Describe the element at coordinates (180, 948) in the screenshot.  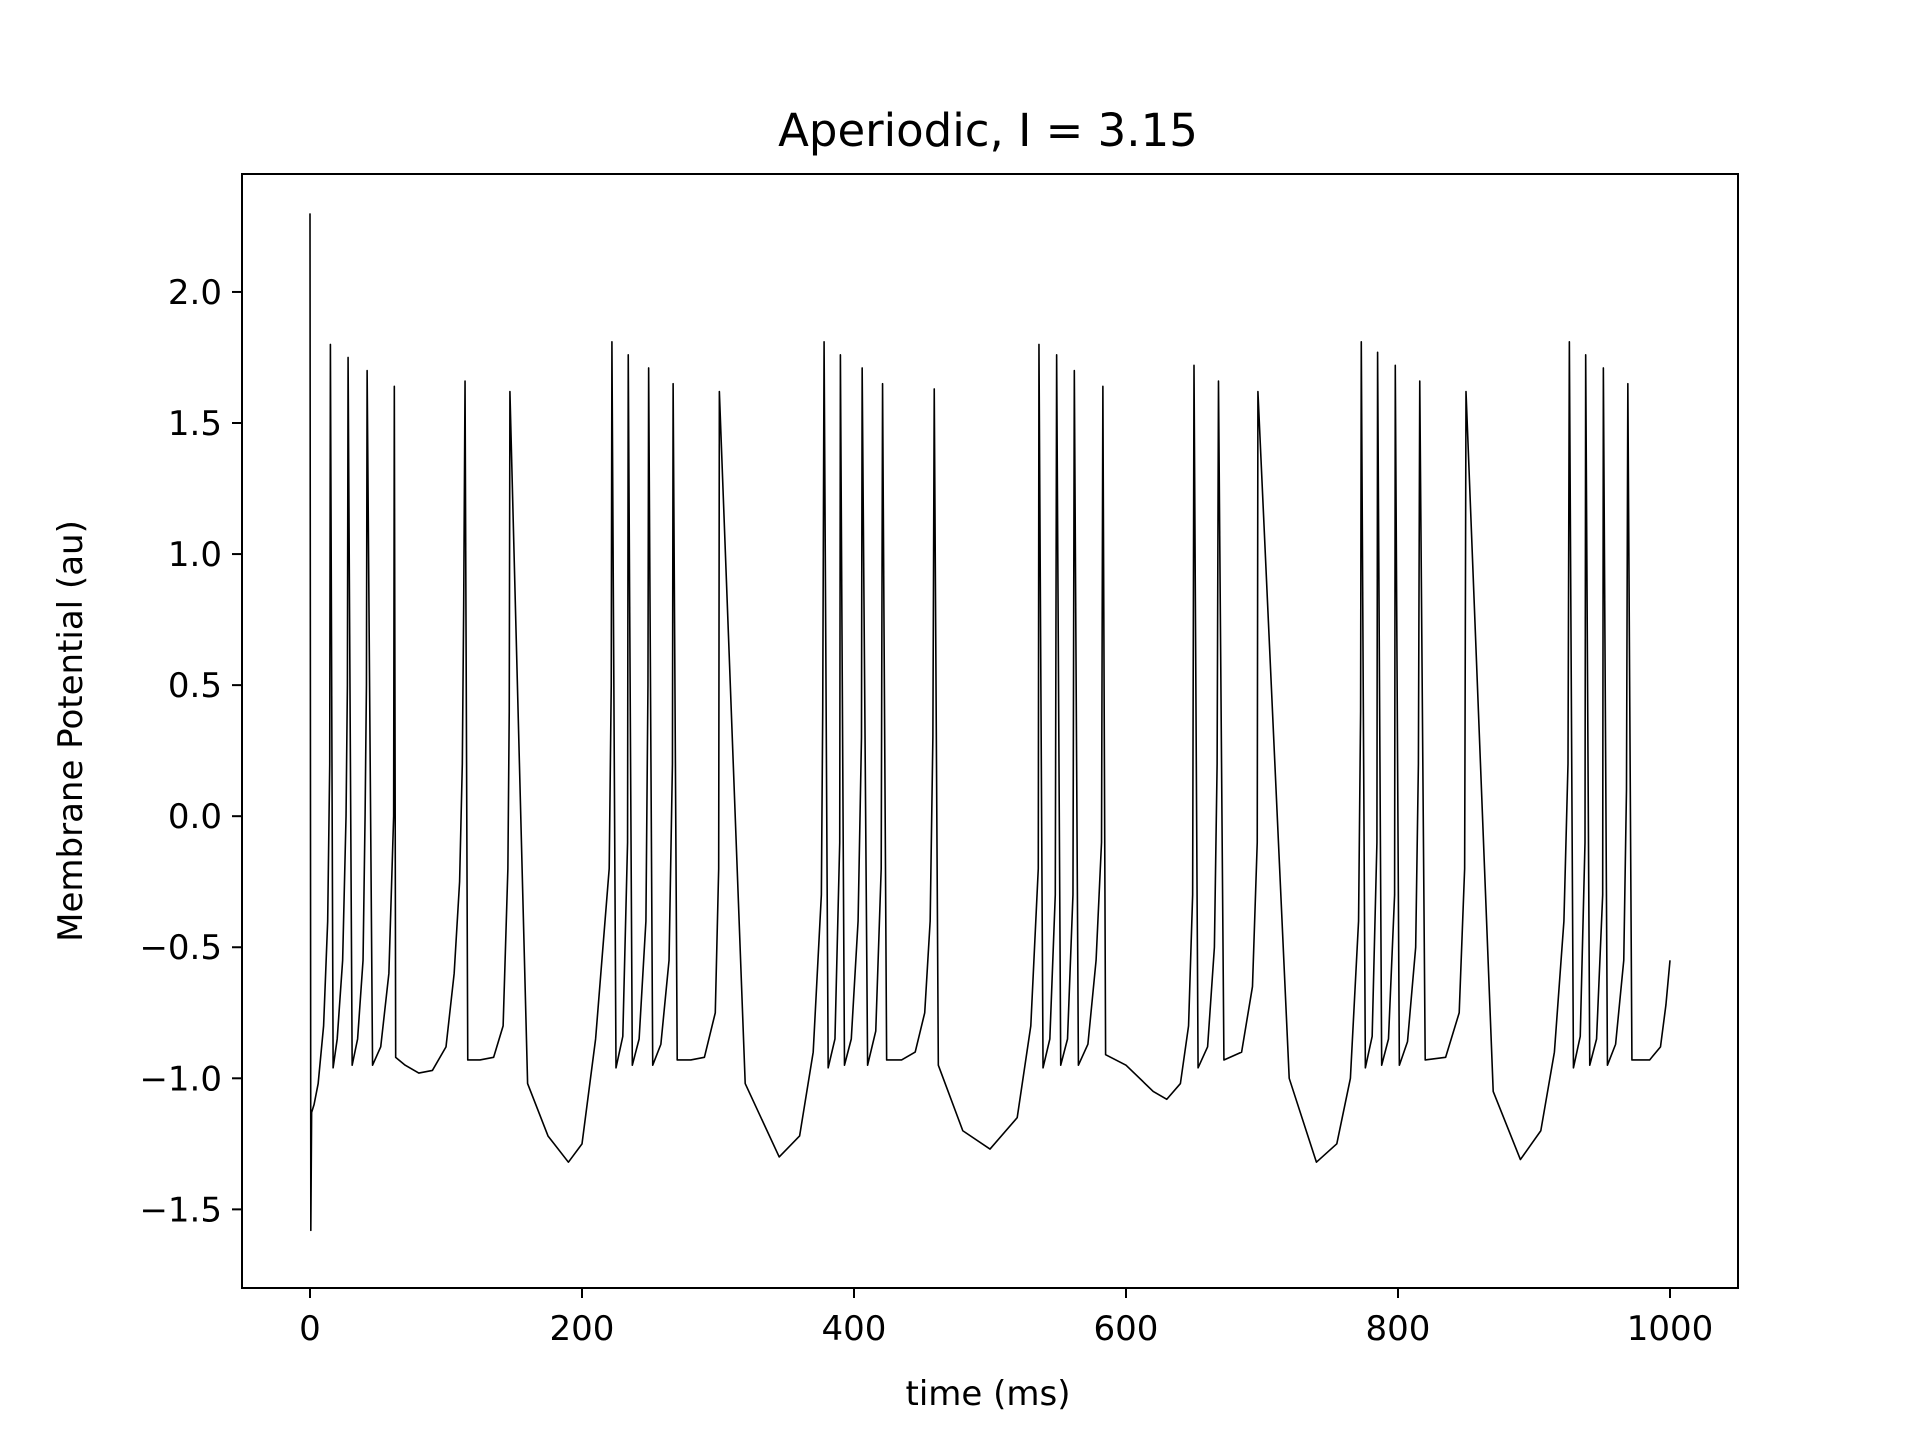
I see `y-tick-label: −0.5` at that location.